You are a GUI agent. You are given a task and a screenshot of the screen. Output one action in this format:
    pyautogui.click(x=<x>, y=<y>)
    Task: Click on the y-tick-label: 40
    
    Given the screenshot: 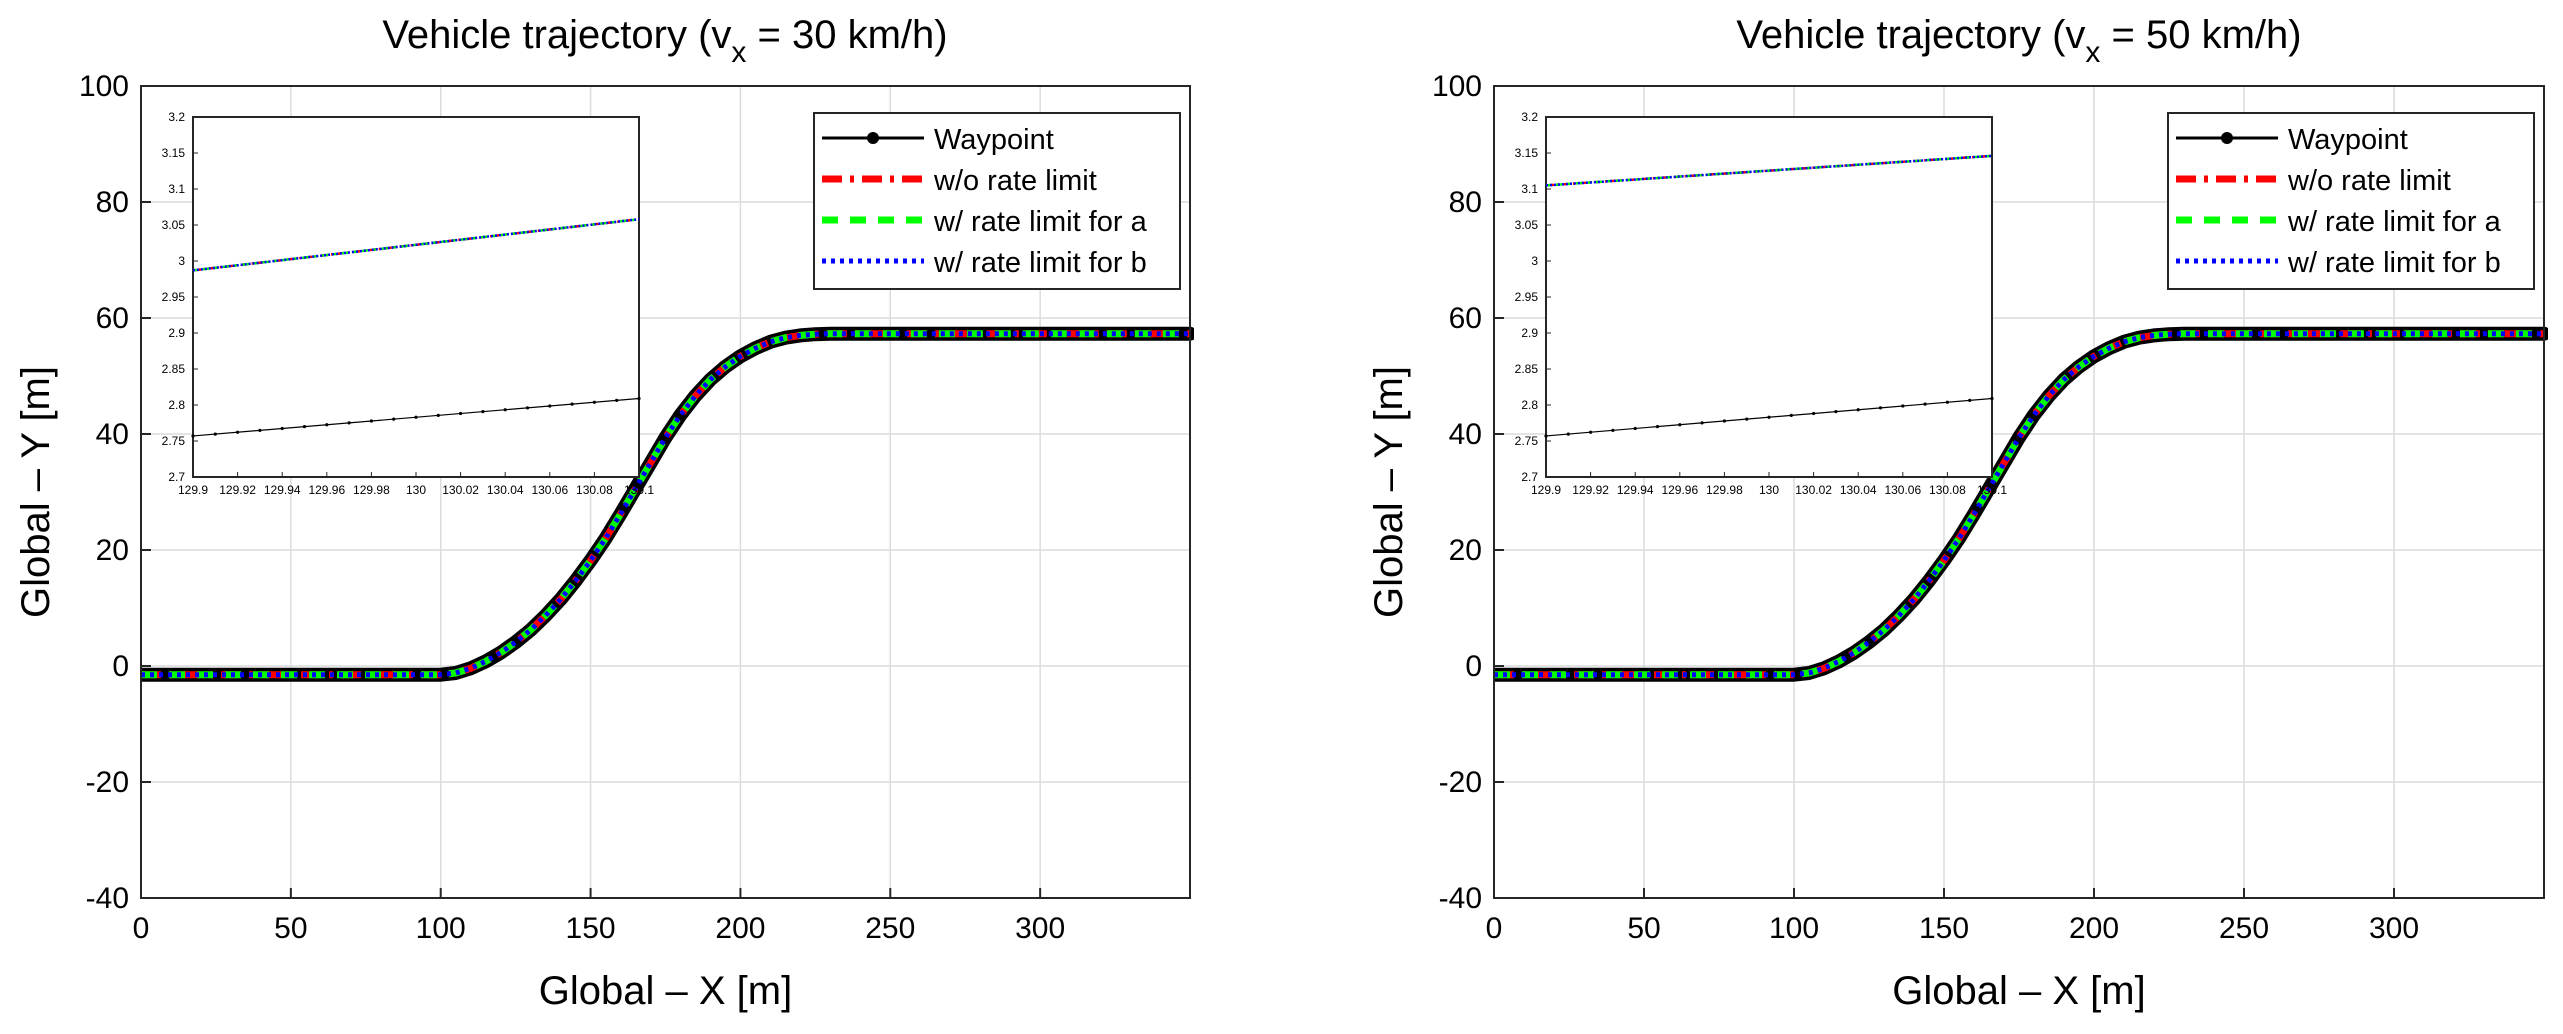 What is the action you would take?
    pyautogui.click(x=112, y=434)
    